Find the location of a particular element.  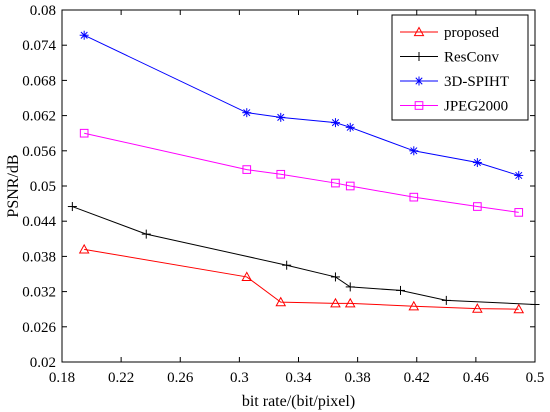

x-tick-label: 0.26 is located at coordinates (180, 378).